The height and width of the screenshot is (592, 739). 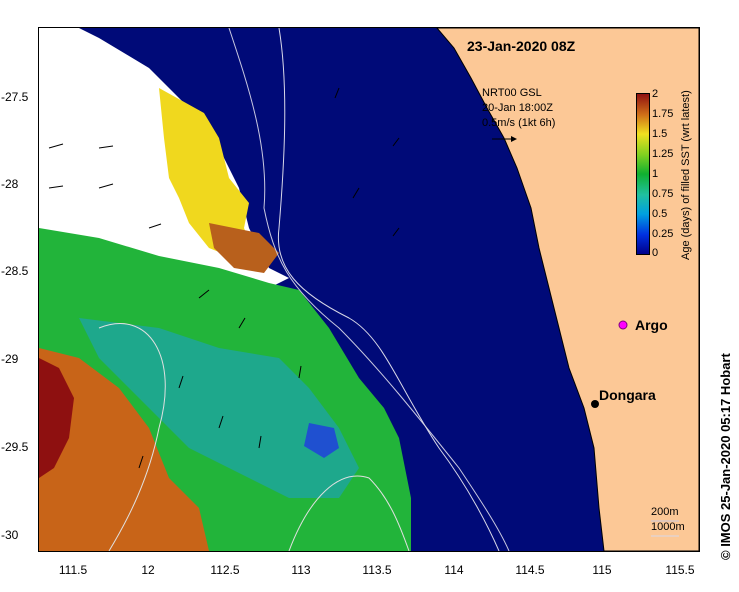 What do you see at coordinates (10, 184) in the screenshot?
I see `y-tick-label: -28` at bounding box center [10, 184].